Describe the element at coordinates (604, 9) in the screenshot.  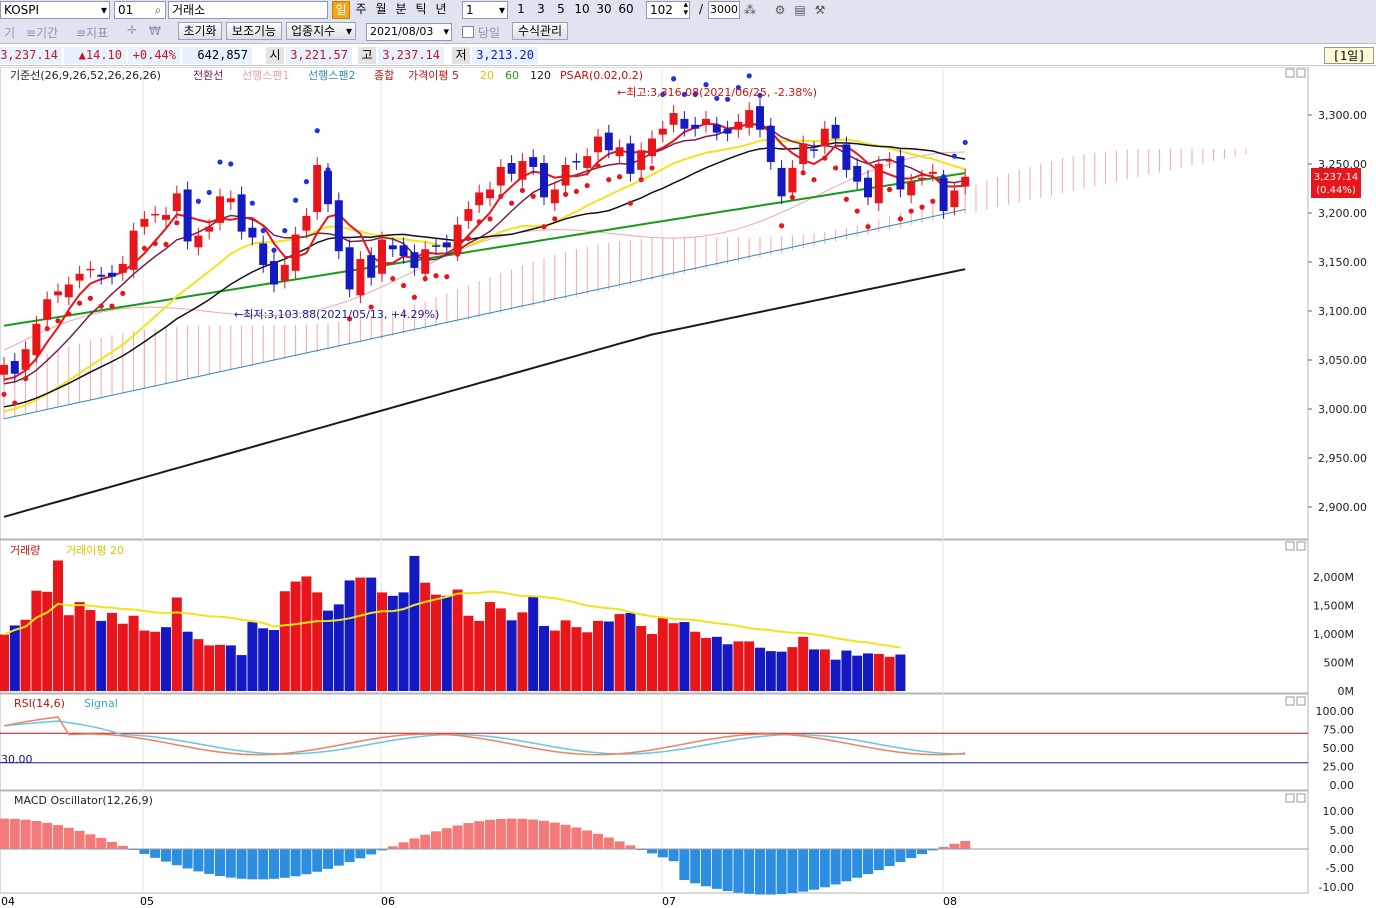
I see `quick-interval-30: 30` at that location.